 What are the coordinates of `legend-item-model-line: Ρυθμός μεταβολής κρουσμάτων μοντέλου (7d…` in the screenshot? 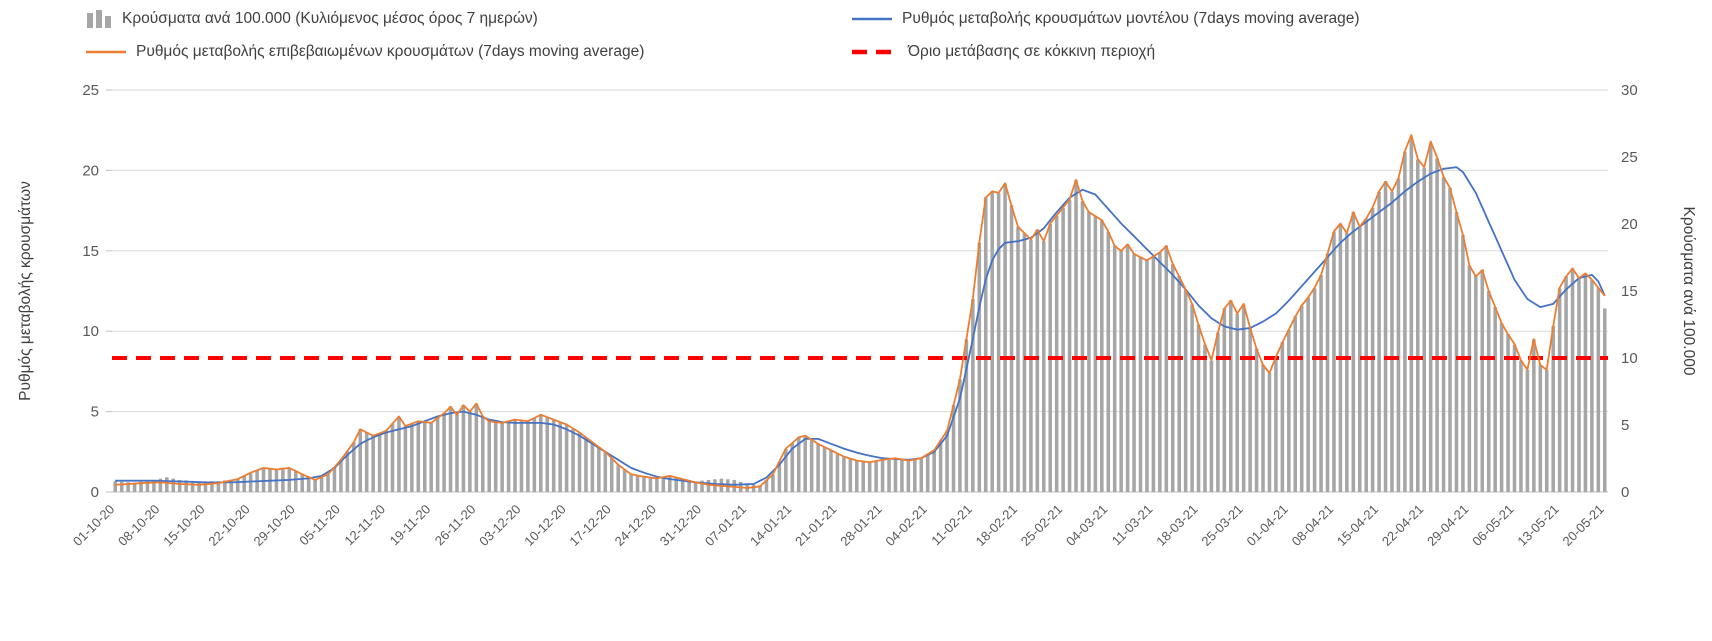 It's located at (1106, 19).